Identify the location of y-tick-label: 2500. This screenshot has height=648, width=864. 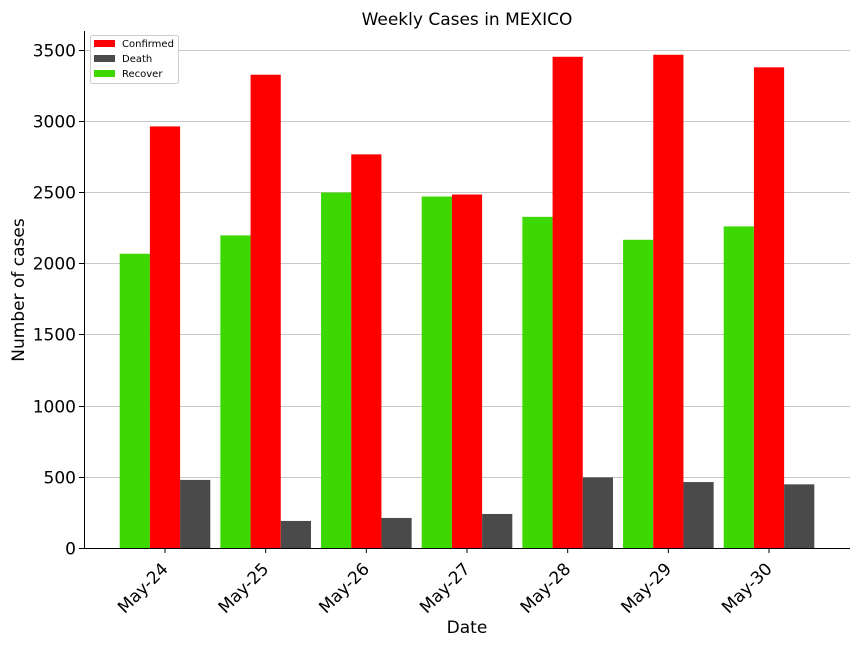
(54, 194).